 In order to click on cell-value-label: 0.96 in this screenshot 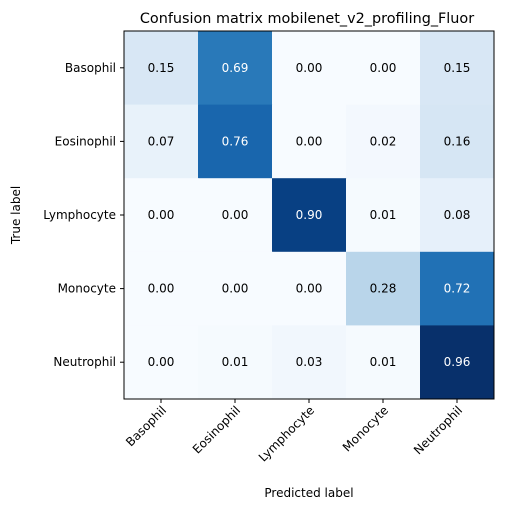, I will do `click(457, 362)`.